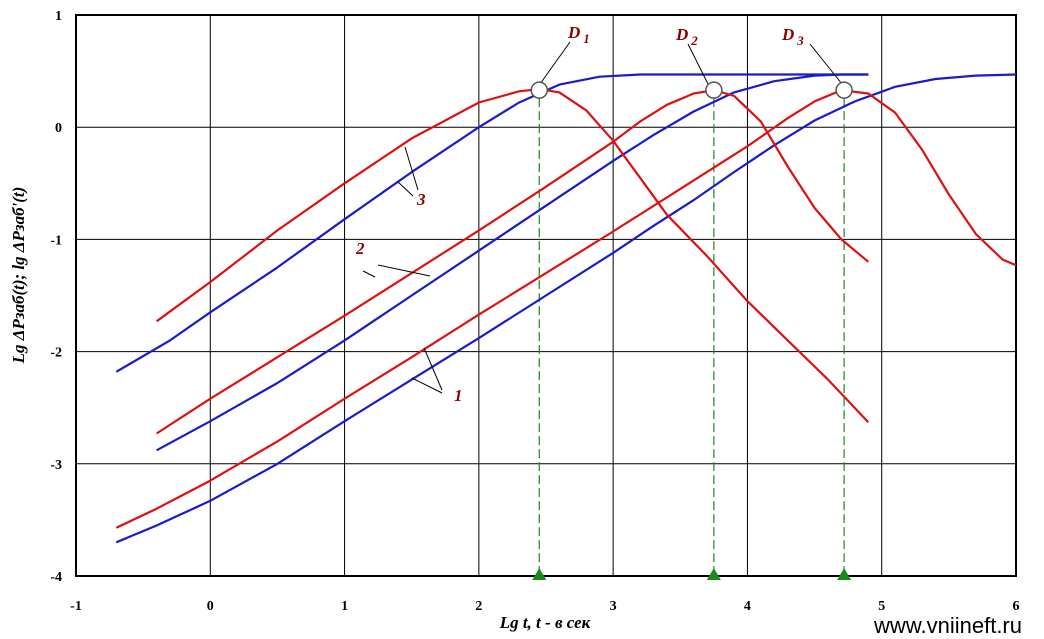 This screenshot has width=1044, height=639. Describe the element at coordinates (56, 240) in the screenshot. I see `y-tick-label: -1` at that location.